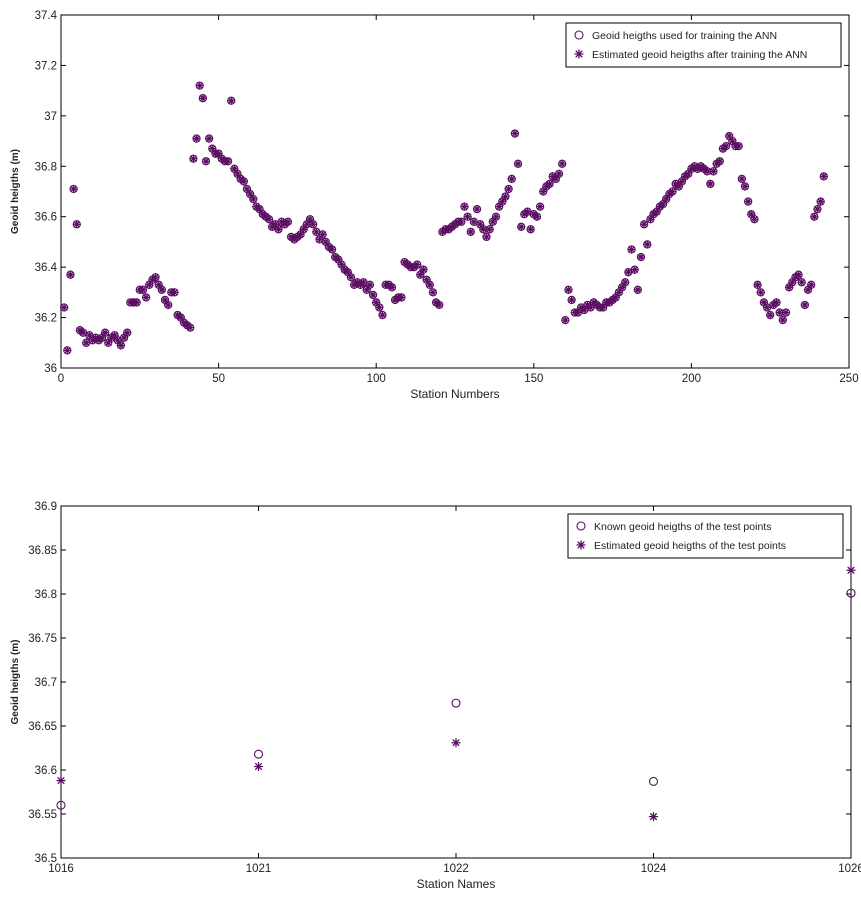  What do you see at coordinates (46, 859) in the screenshot?
I see `y-tick-label: 36.5` at bounding box center [46, 859].